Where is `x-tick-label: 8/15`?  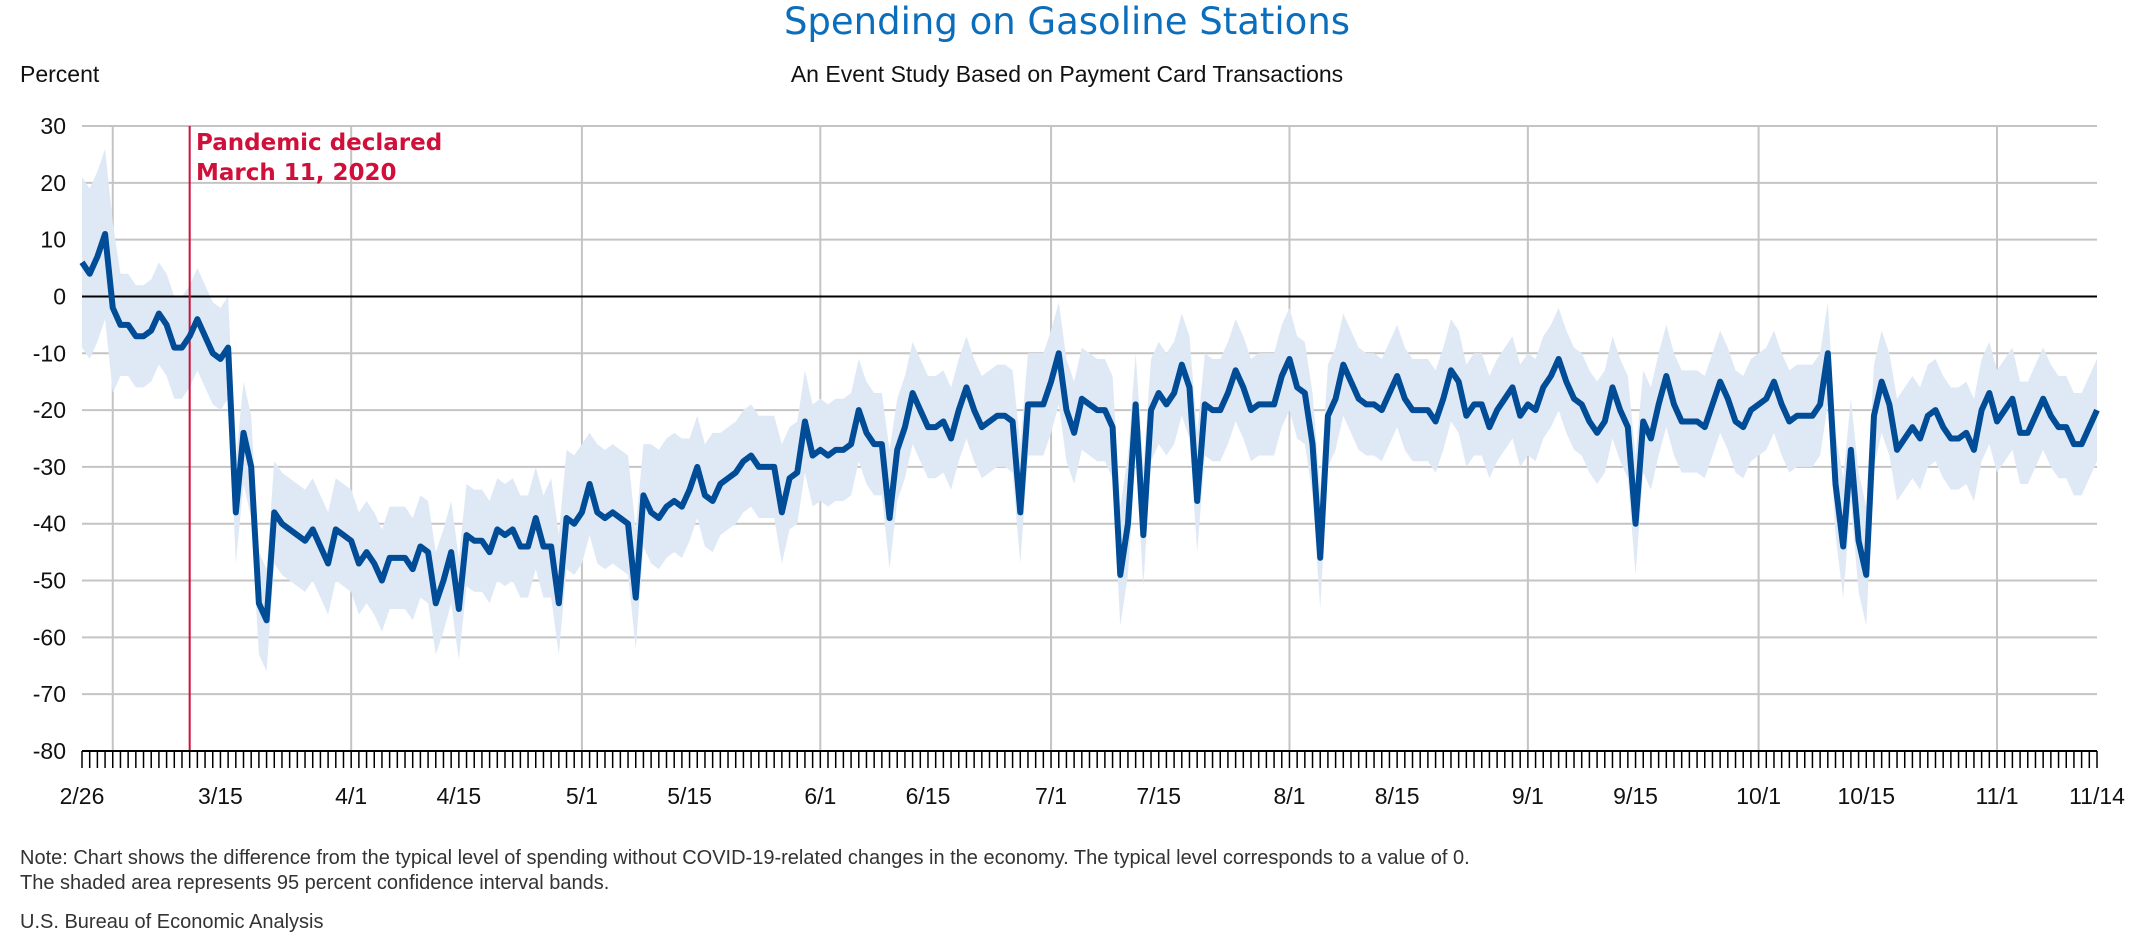 x-tick-label: 8/15 is located at coordinates (1397, 796).